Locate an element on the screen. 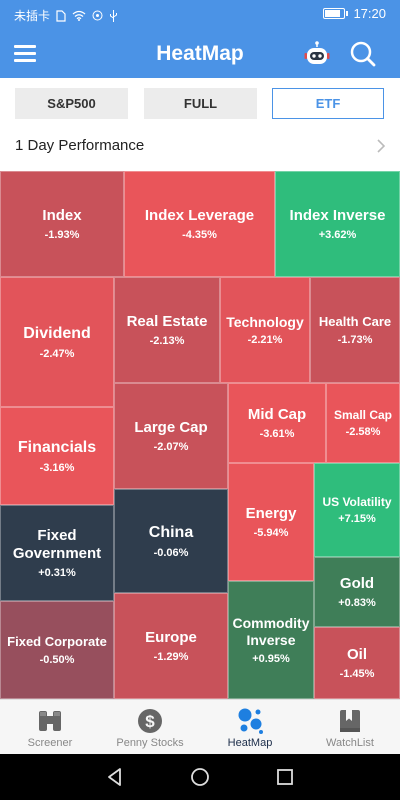  tile-gold: Gold +0.83% is located at coordinates (357, 592).